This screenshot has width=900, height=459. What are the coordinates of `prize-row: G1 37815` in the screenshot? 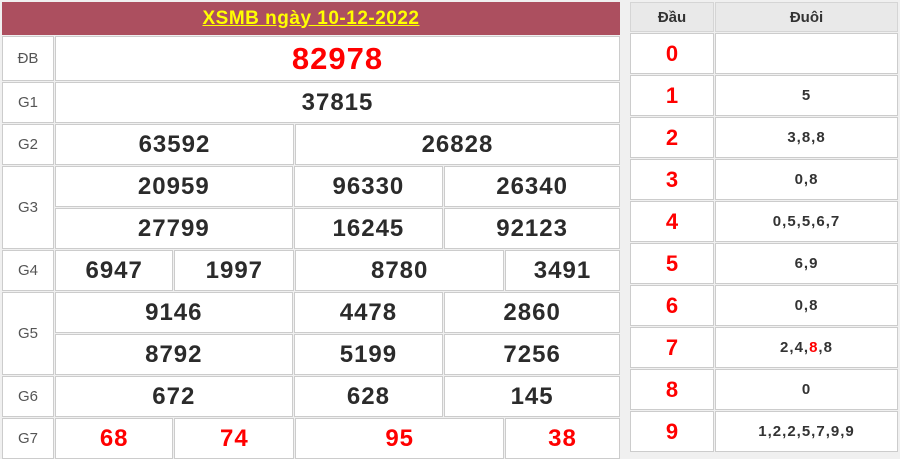 It's located at (311, 102).